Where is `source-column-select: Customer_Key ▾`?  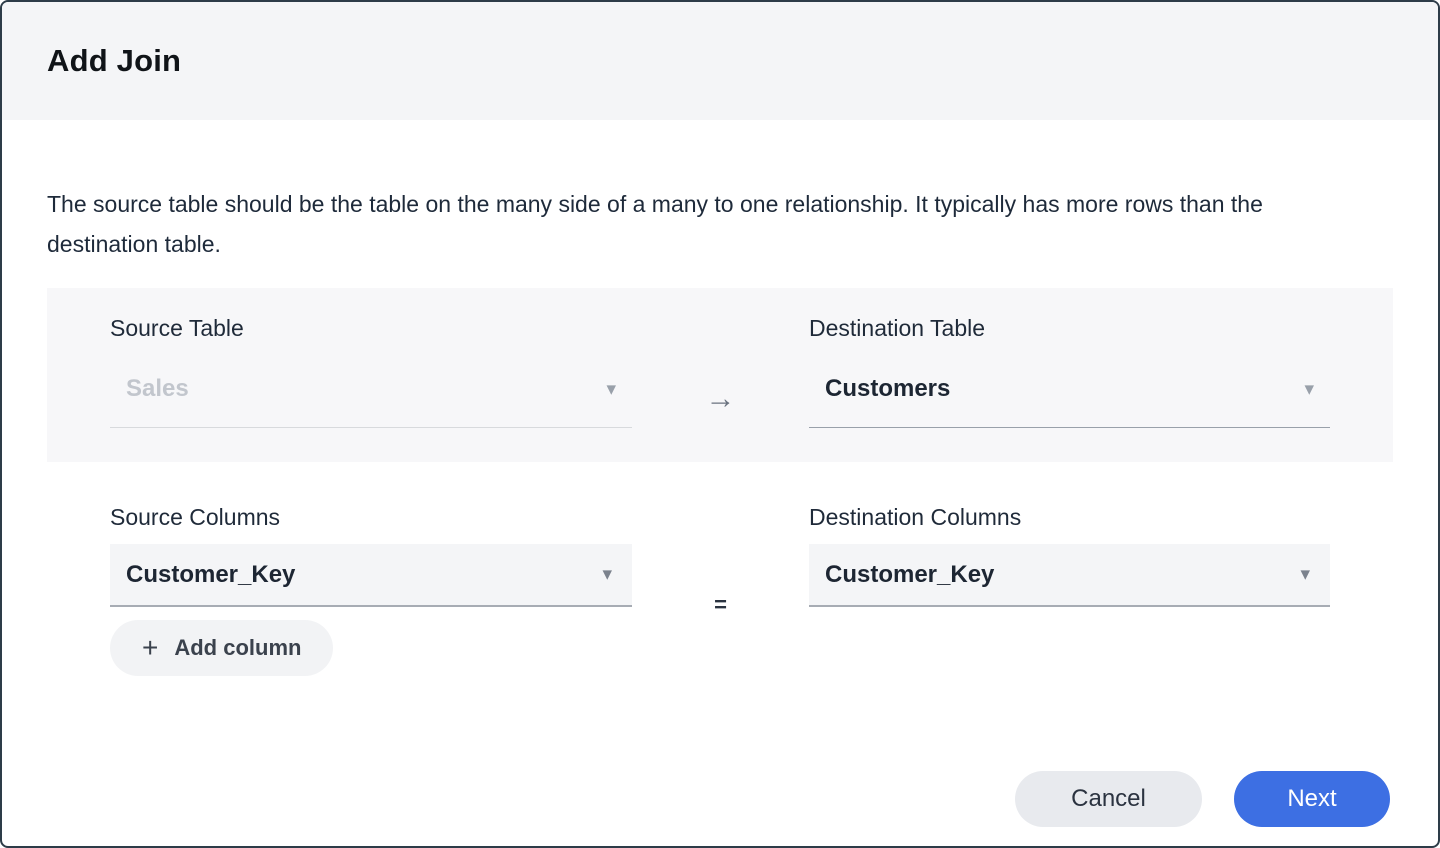 source-column-select: Customer_Key ▾ is located at coordinates (371, 575).